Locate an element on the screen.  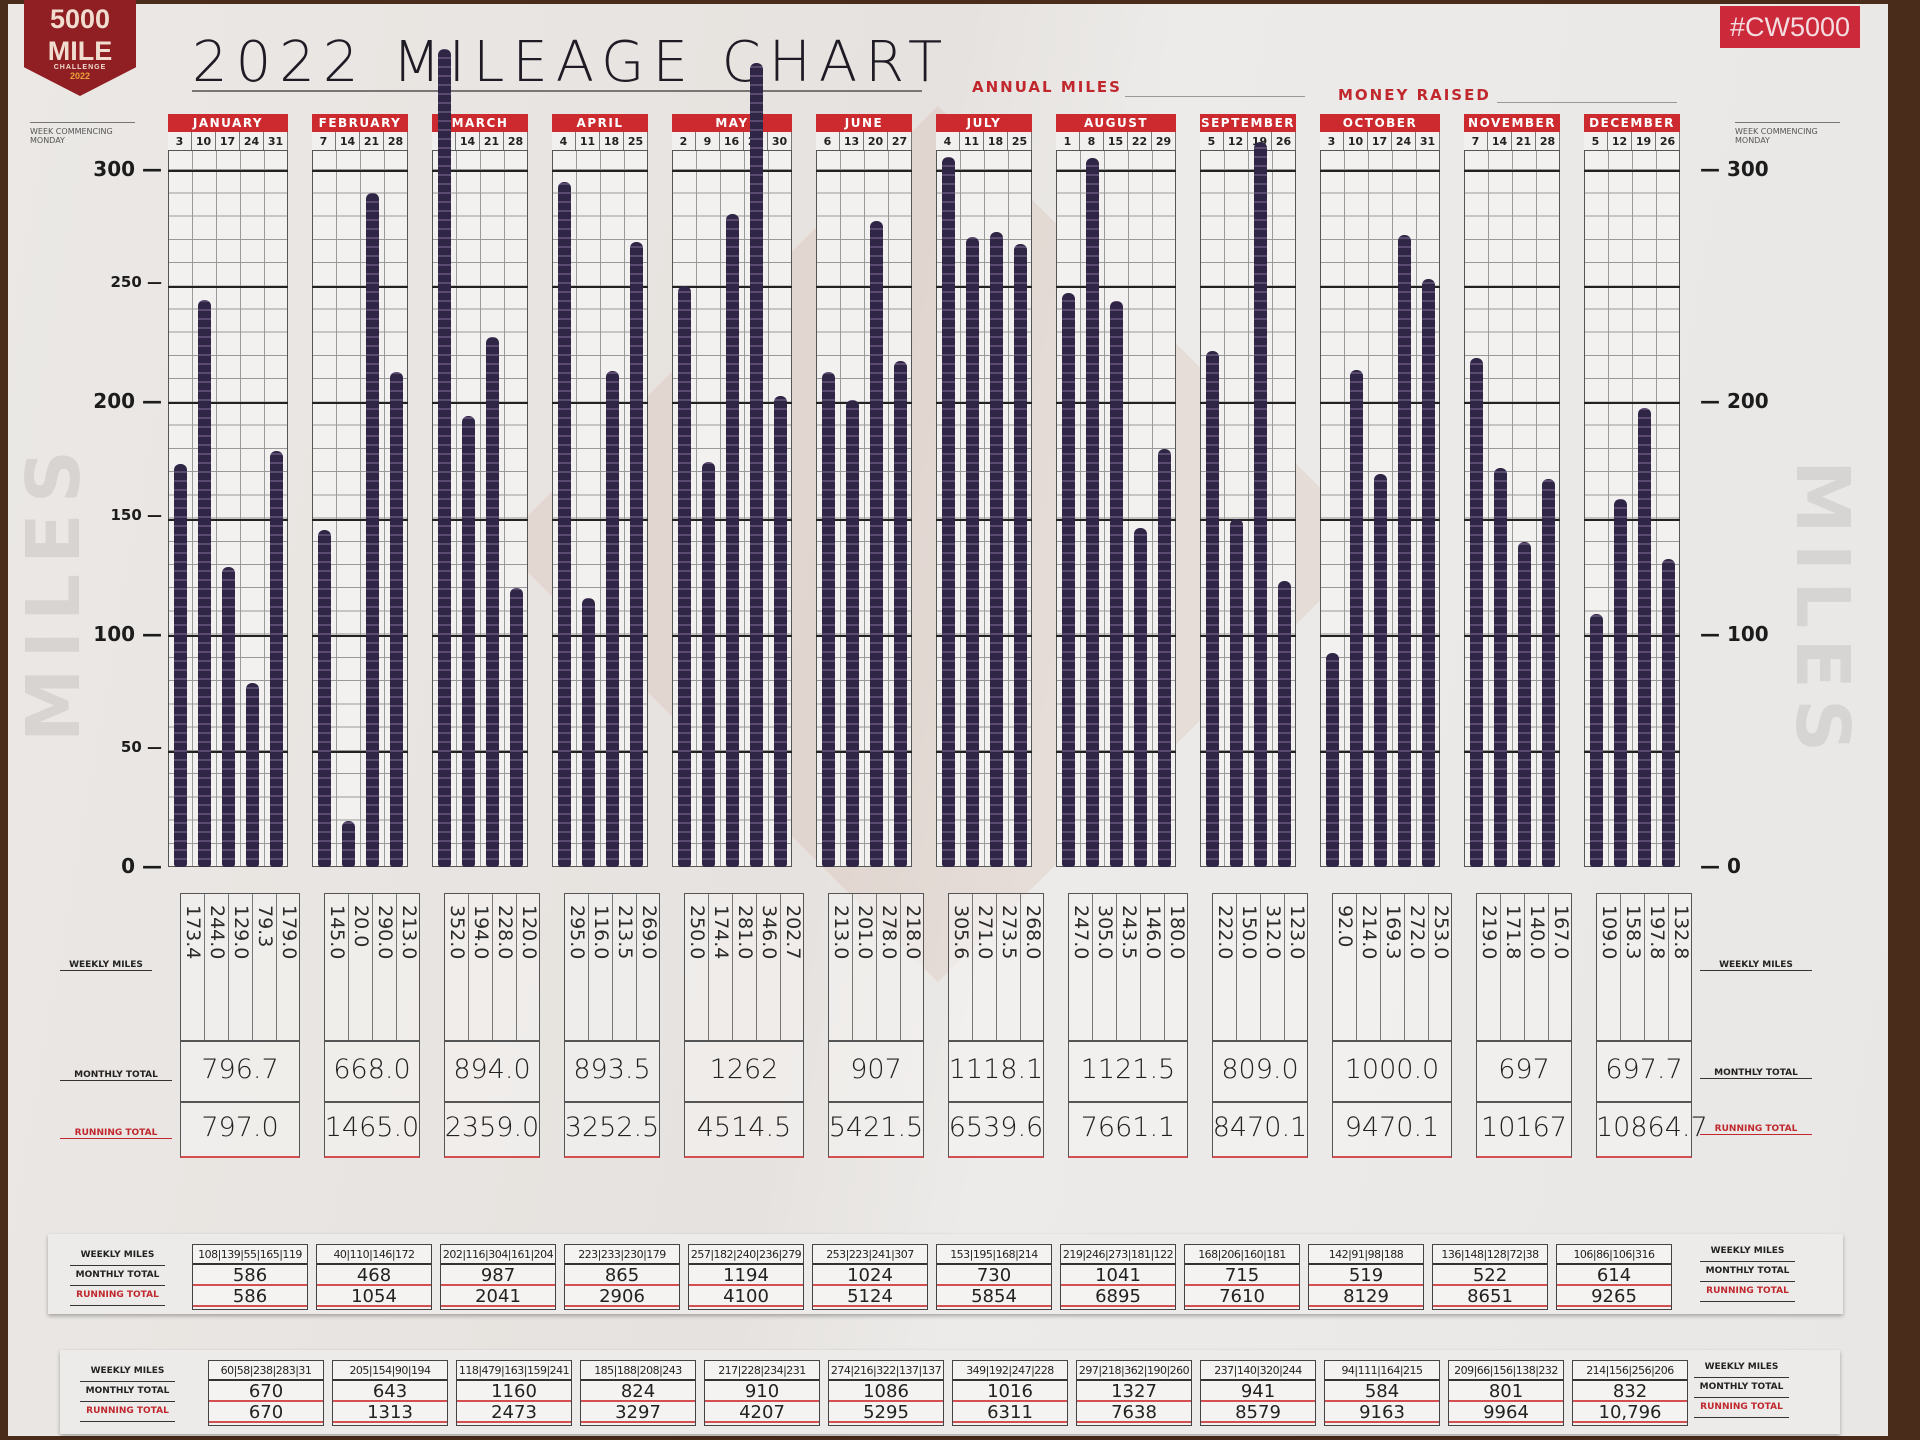
previous-running-total: 10,796 is located at coordinates (1630, 1412).